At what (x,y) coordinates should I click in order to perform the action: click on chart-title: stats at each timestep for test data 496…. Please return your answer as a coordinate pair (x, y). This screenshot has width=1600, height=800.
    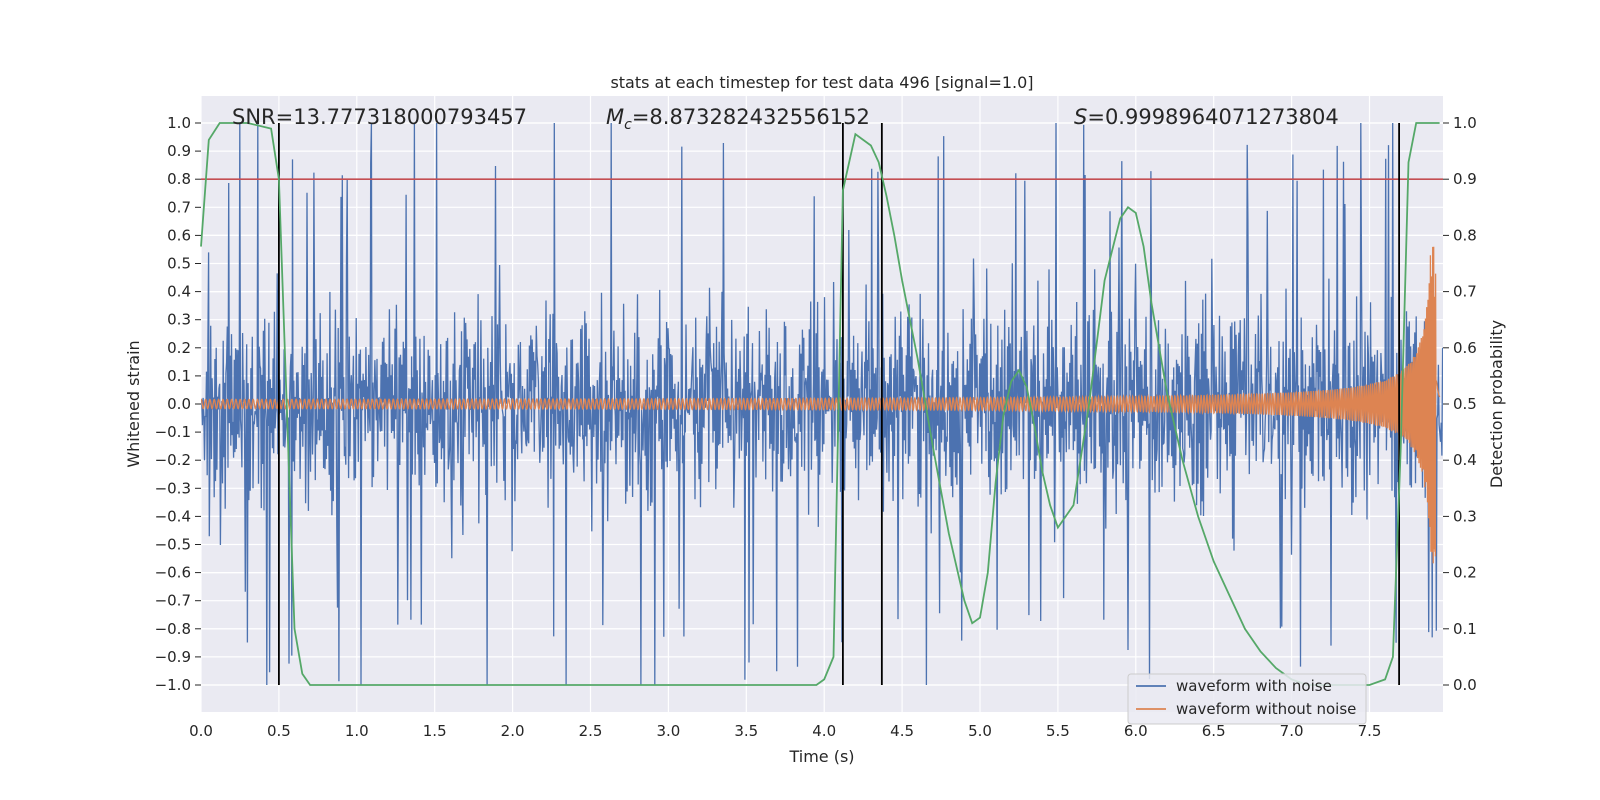
    Looking at the image, I should click on (821, 82).